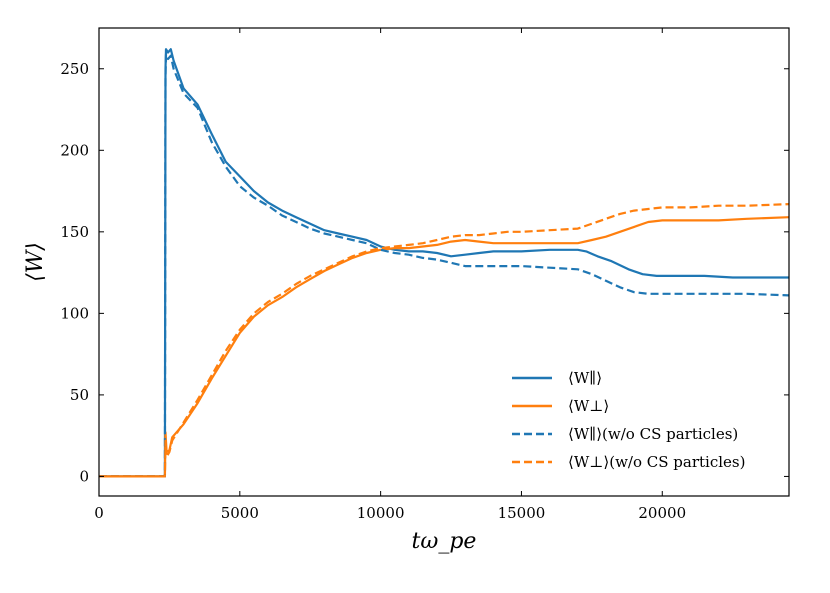 The image size is (830, 593). What do you see at coordinates (84, 476) in the screenshot?
I see `y-tick-label: 0` at bounding box center [84, 476].